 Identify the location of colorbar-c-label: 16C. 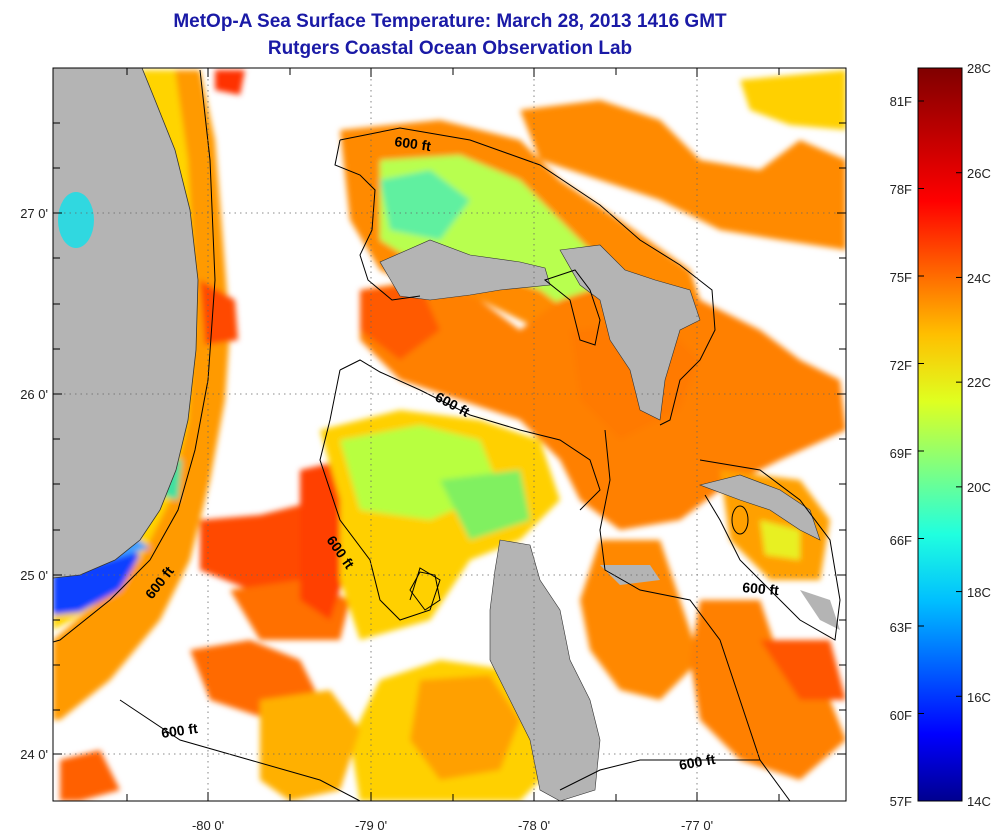
(979, 697).